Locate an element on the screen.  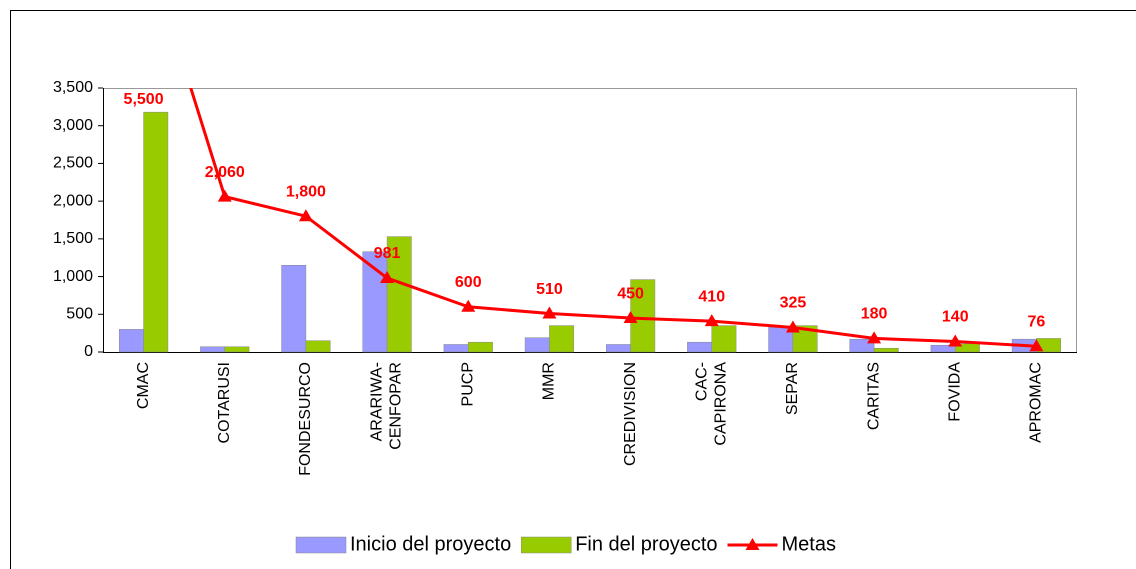
x-tick-label: SEPAR is located at coordinates (792, 388).